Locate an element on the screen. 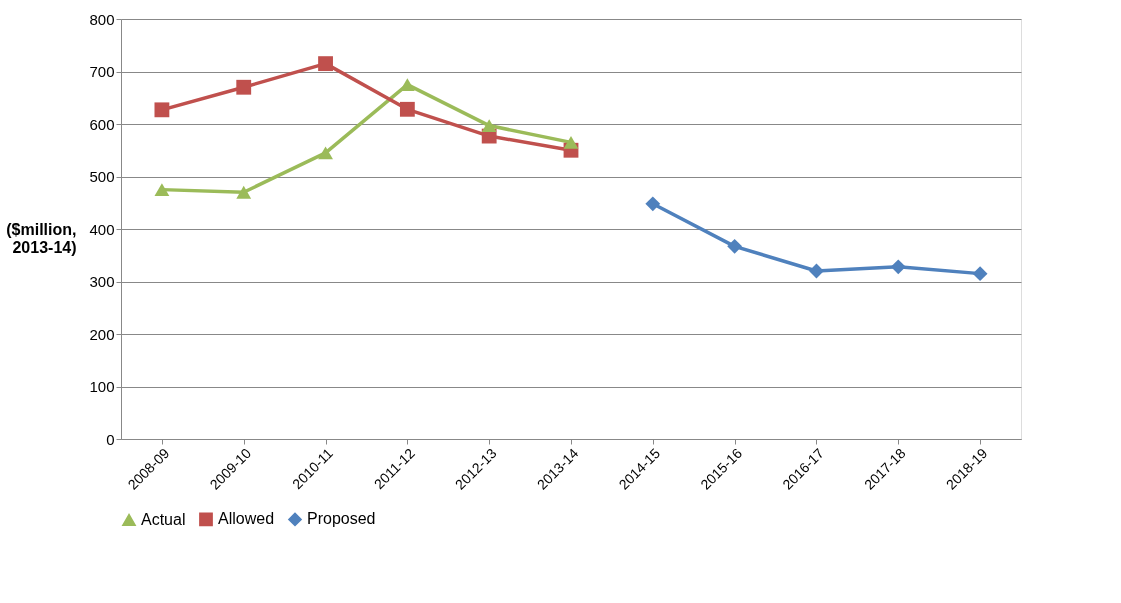  legend-label: Actual is located at coordinates (163, 519).